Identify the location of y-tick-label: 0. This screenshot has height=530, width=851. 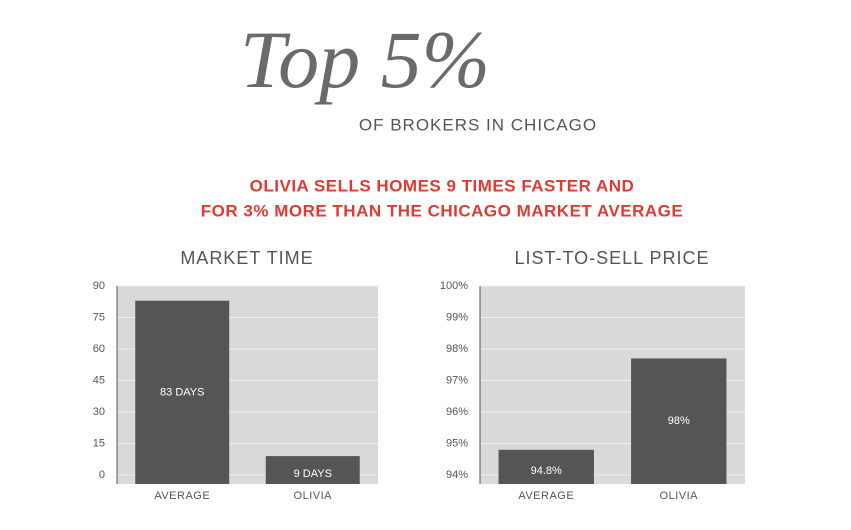
(102, 475).